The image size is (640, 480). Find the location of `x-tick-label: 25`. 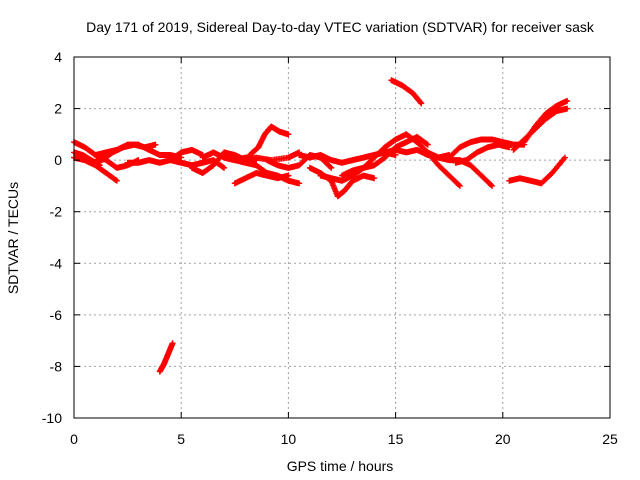

x-tick-label: 25 is located at coordinates (610, 439).